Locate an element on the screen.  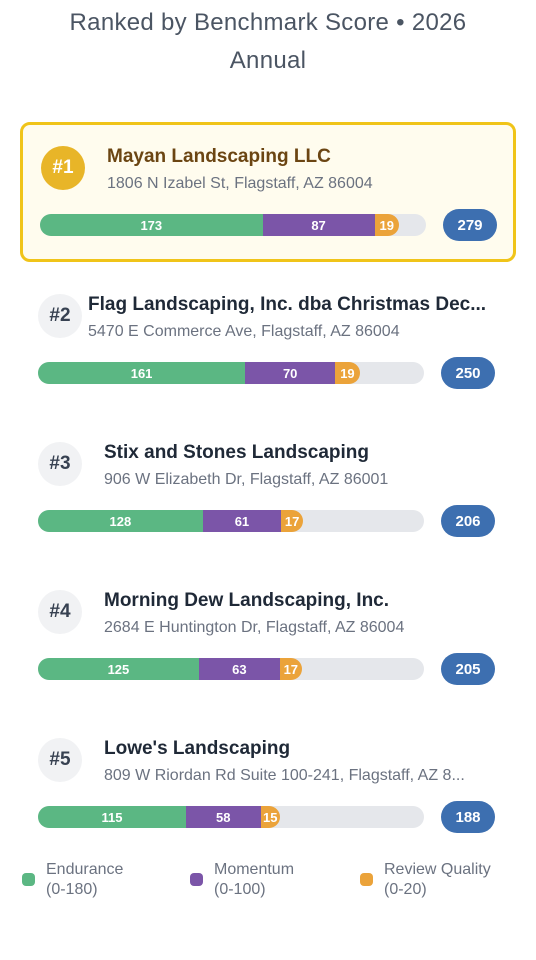
rank-badge: #4 is located at coordinates (60, 612).